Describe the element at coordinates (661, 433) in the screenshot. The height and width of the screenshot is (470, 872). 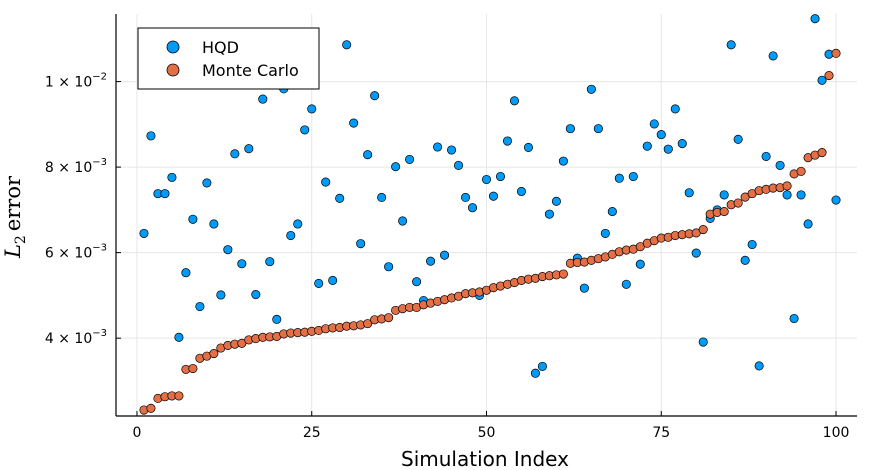
I see `x-tick-label: 75` at that location.